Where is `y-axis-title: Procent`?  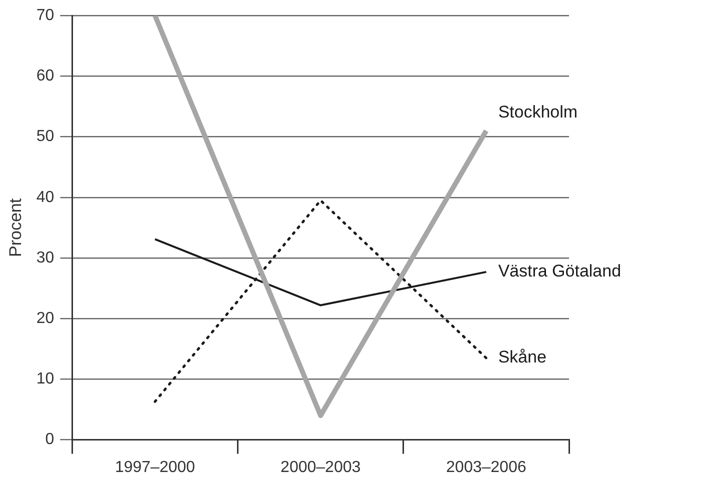
y-axis-title: Procent is located at coordinates (15, 227).